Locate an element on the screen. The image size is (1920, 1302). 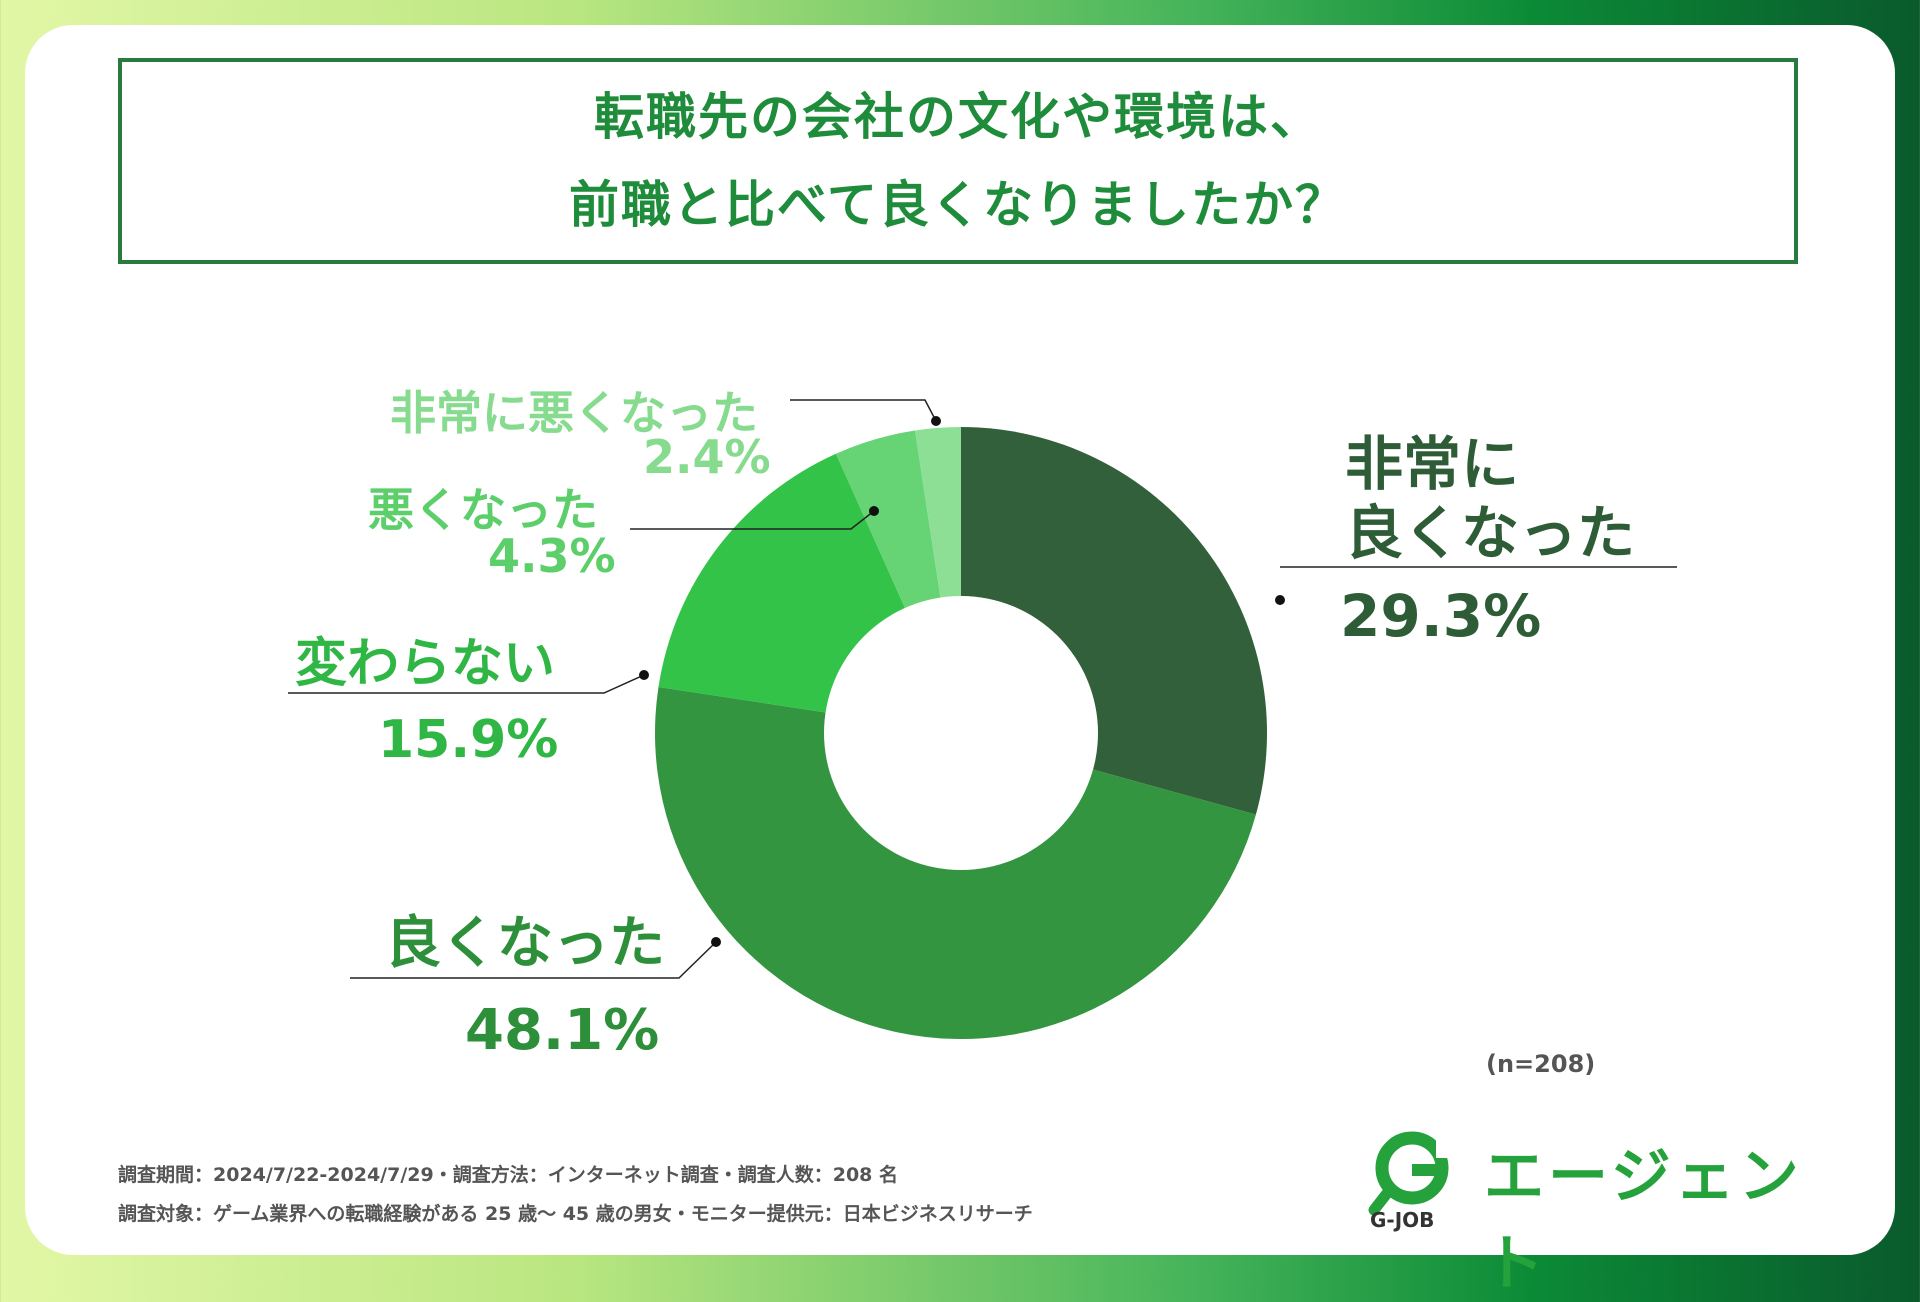
question-title-box: 転職先の会社の文化や環境は、 前職と比べて良くなりましたか？ is located at coordinates (958, 161).